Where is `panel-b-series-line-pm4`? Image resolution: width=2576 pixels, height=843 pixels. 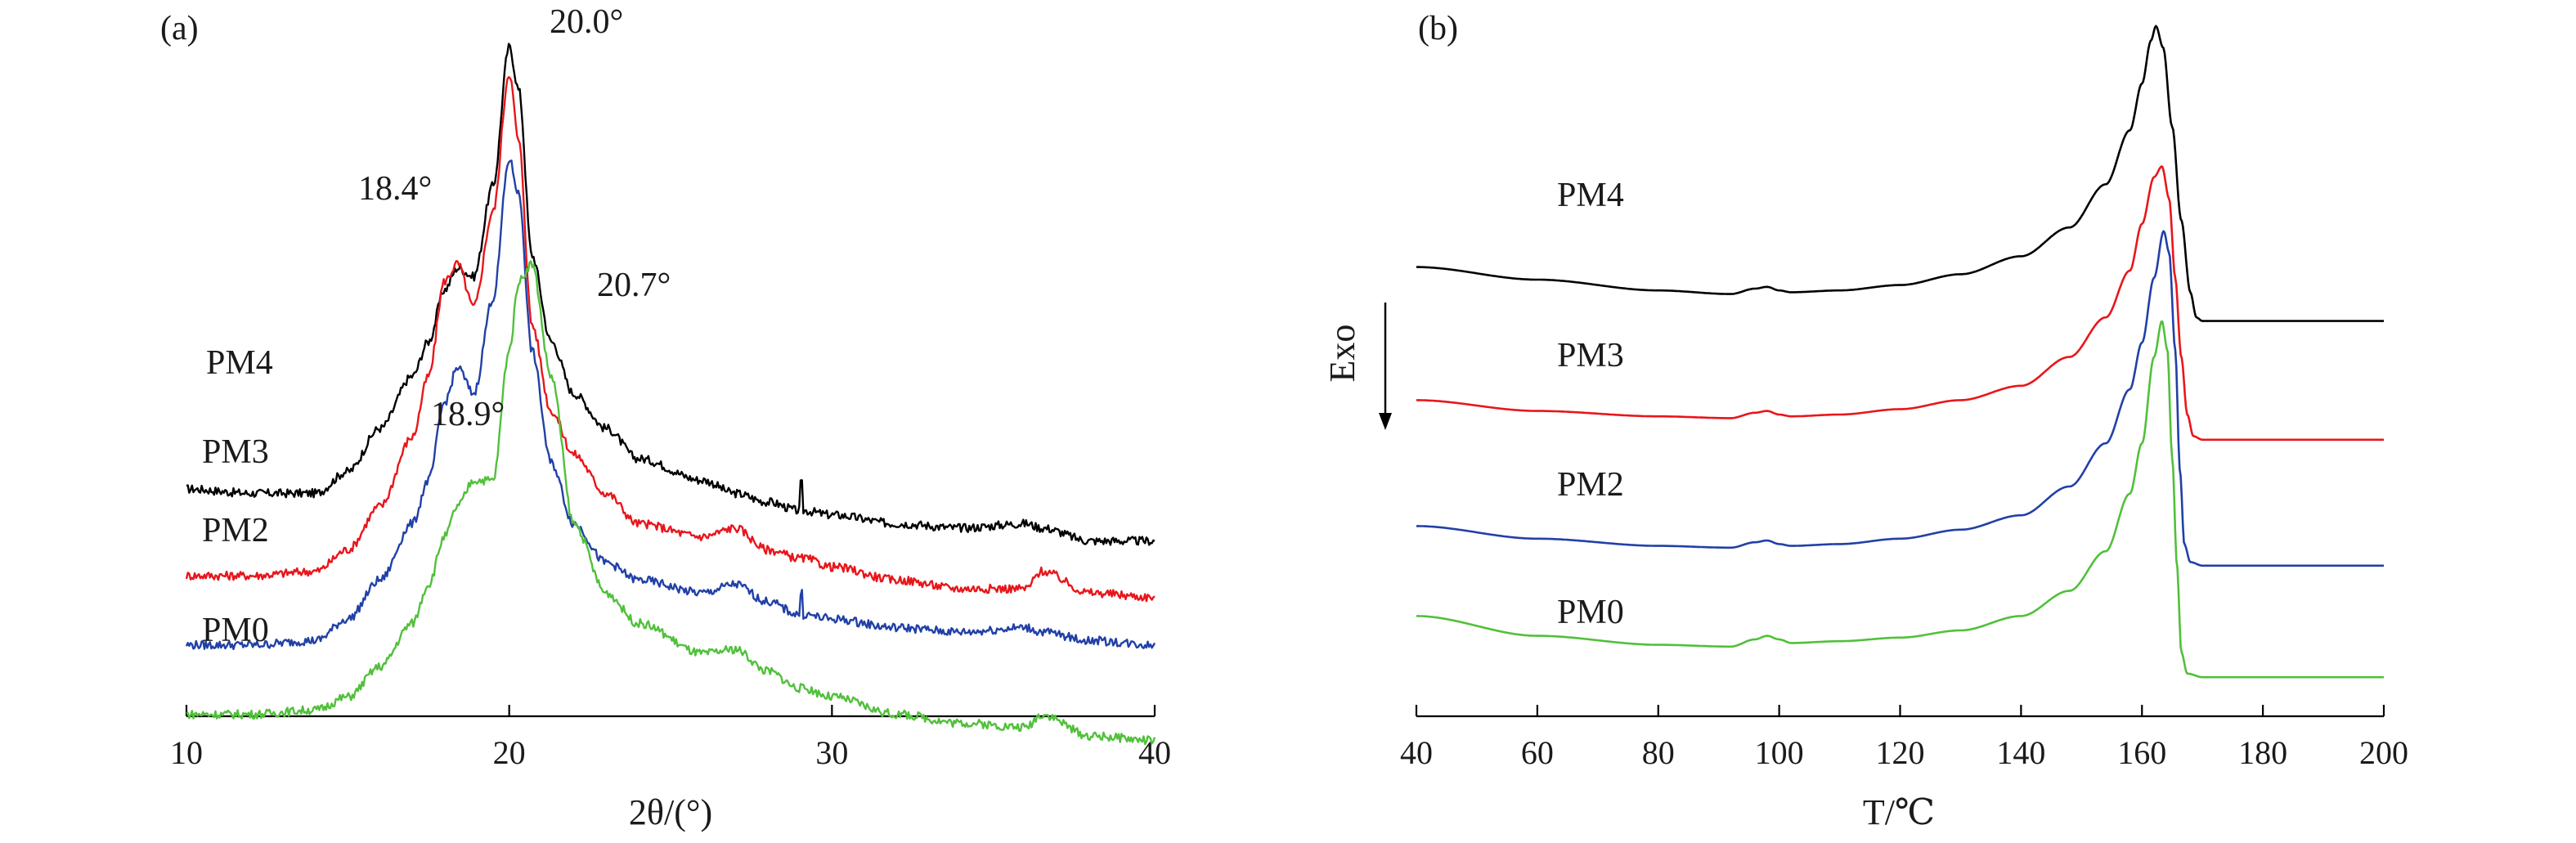
panel-b-series-line-pm4 is located at coordinates (1900, 173).